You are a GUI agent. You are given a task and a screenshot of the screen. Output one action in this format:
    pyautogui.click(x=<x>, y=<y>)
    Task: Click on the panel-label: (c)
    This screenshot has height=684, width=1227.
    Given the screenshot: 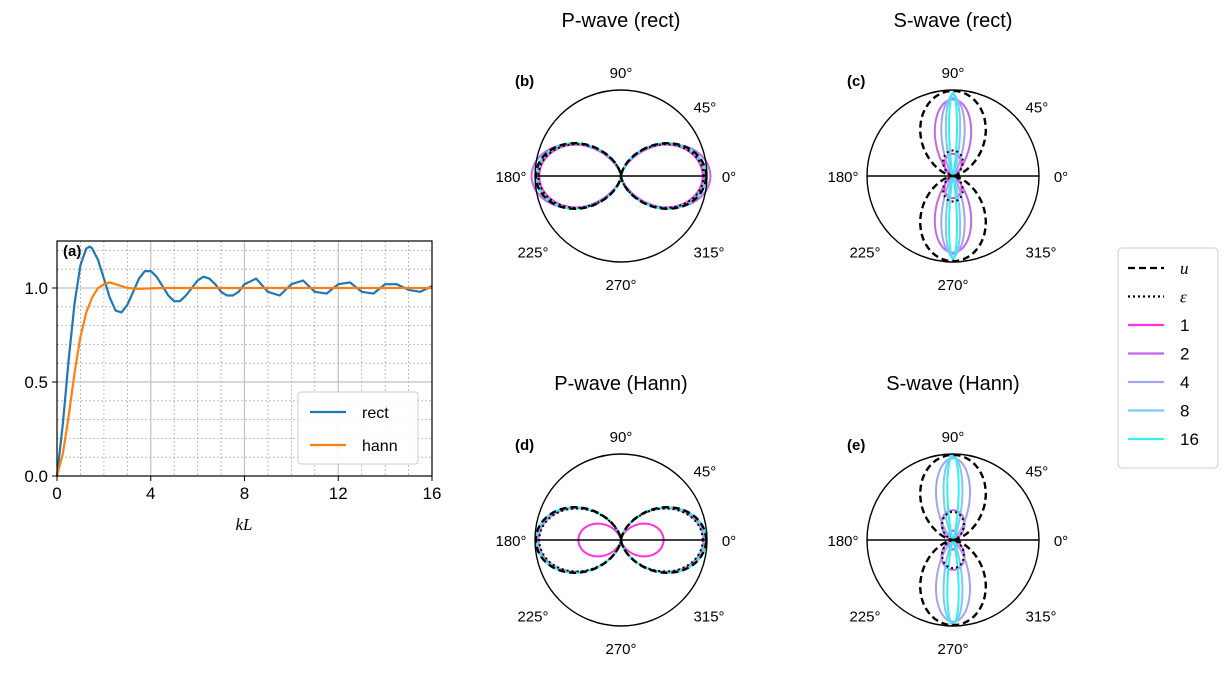 What is the action you would take?
    pyautogui.click(x=856, y=81)
    